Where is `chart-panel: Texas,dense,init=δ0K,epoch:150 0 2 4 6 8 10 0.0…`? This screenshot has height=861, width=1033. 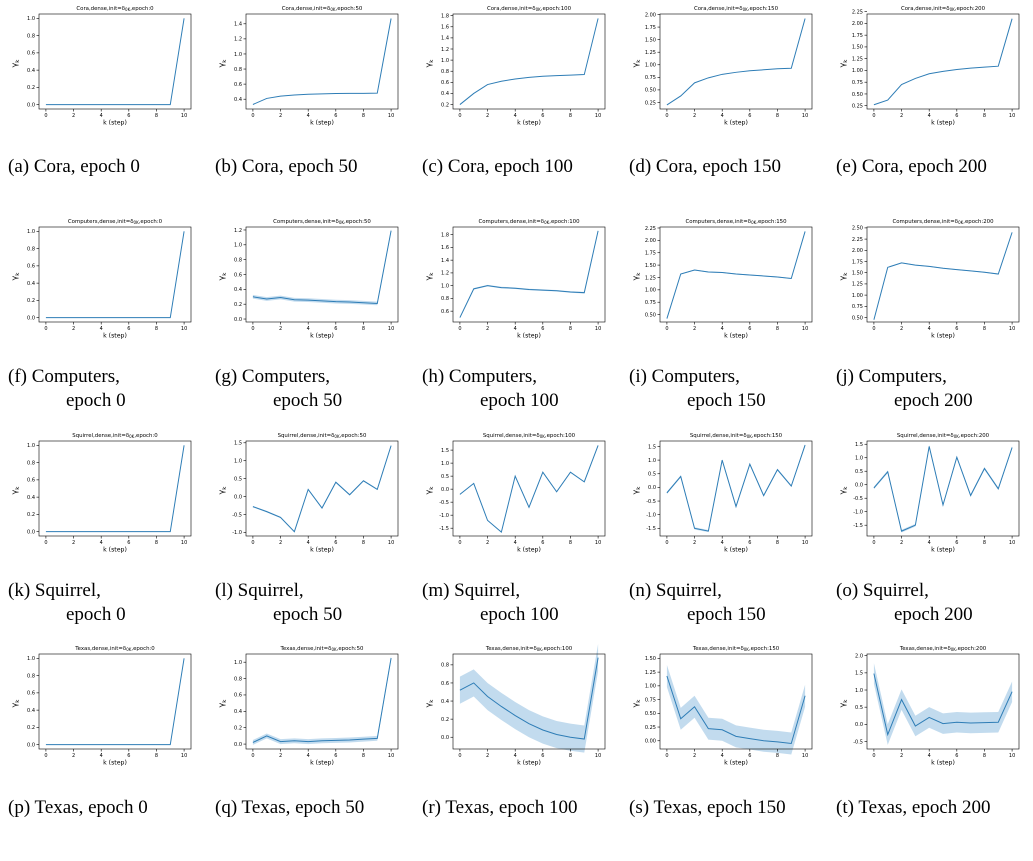
chart-panel: Texas,dense,init=δ0K,epoch:150 0 2 4 6 8 10 0.0… is located at coordinates (723, 703).